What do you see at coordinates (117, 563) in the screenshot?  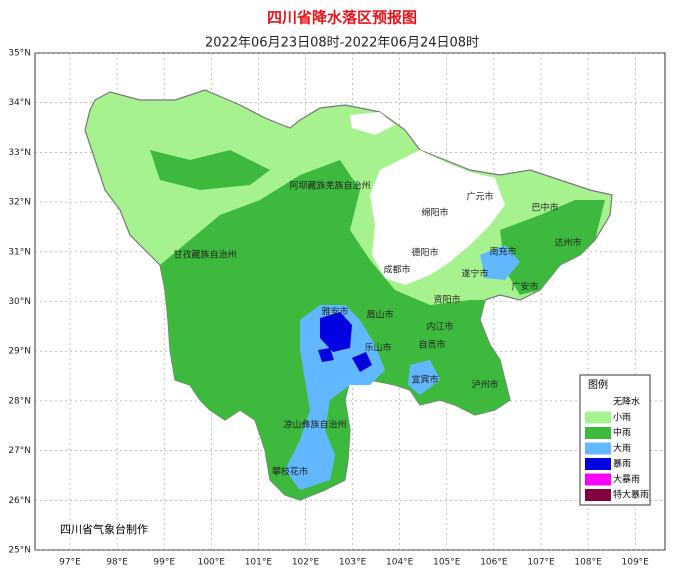 I see `lon-label: 98°E` at bounding box center [117, 563].